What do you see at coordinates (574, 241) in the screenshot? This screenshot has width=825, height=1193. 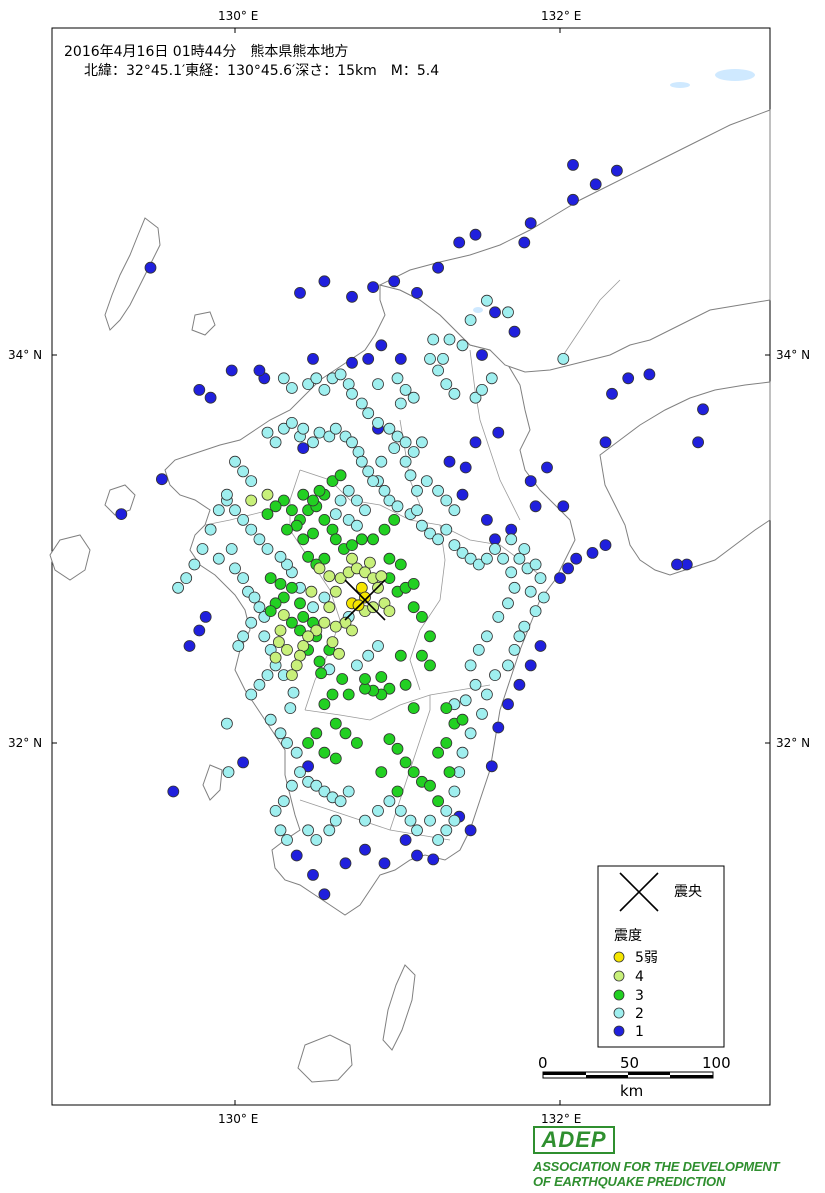 I see `honshu-west` at bounding box center [574, 241].